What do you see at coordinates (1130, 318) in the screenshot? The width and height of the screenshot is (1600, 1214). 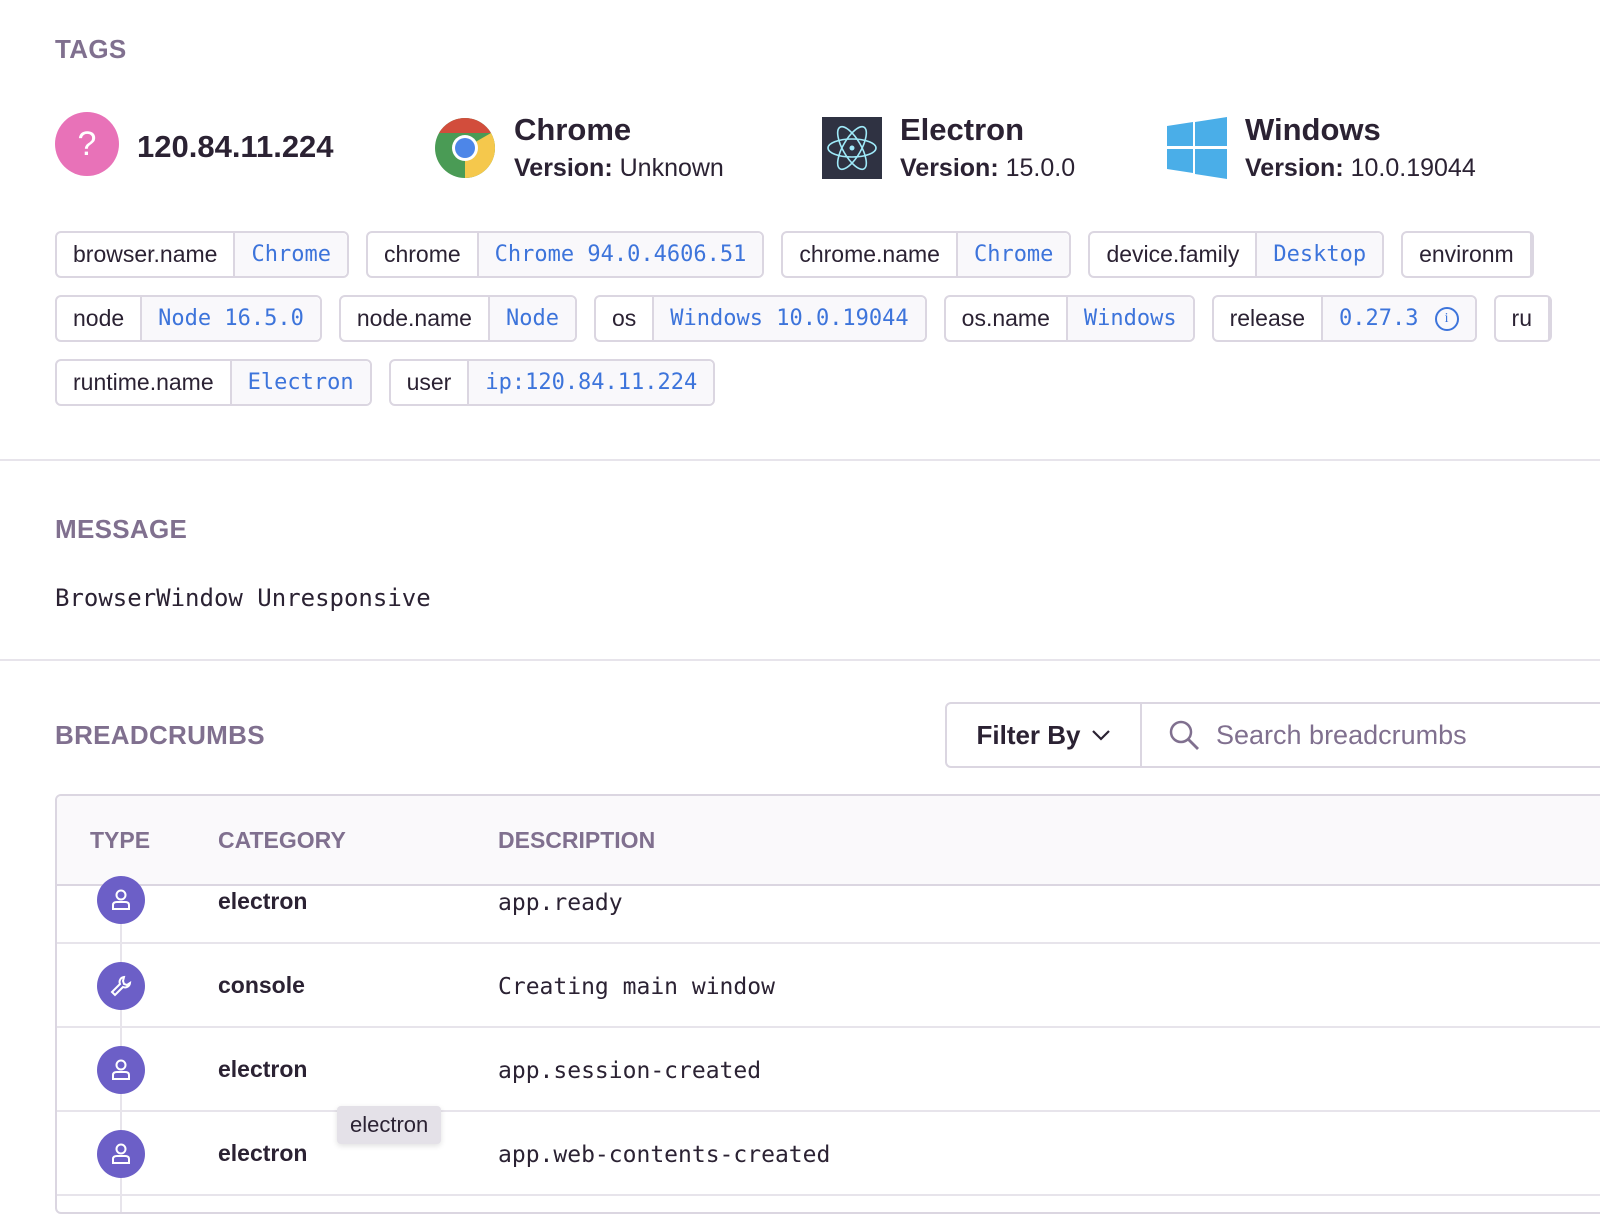 I see `tag-value: Windows` at bounding box center [1130, 318].